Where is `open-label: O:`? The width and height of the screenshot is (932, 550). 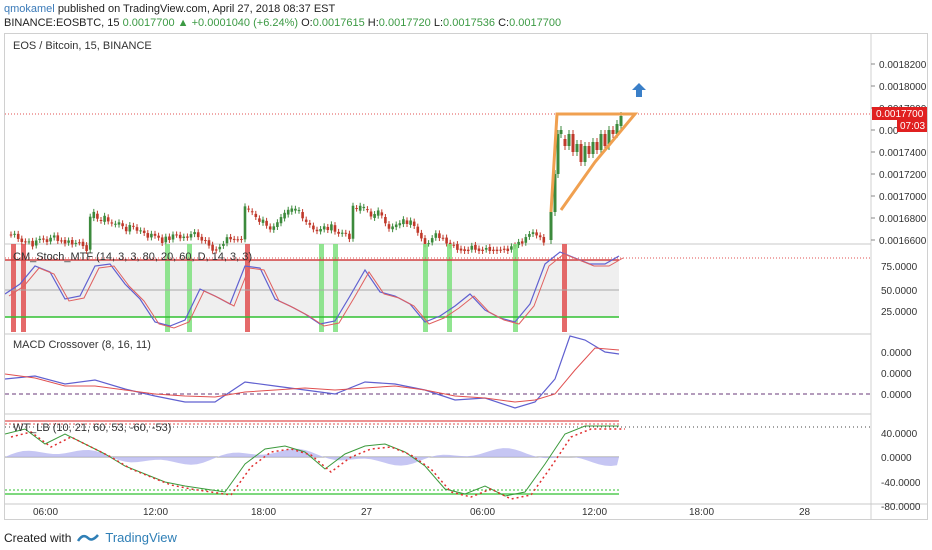
open-label: O: is located at coordinates (307, 23).